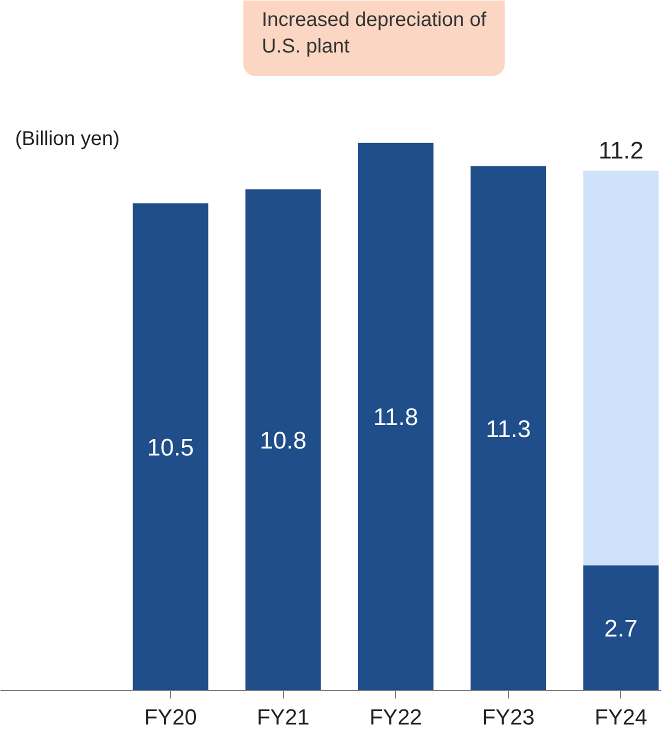 The image size is (661, 734). I want to click on data-label: 11.3, so click(508, 429).